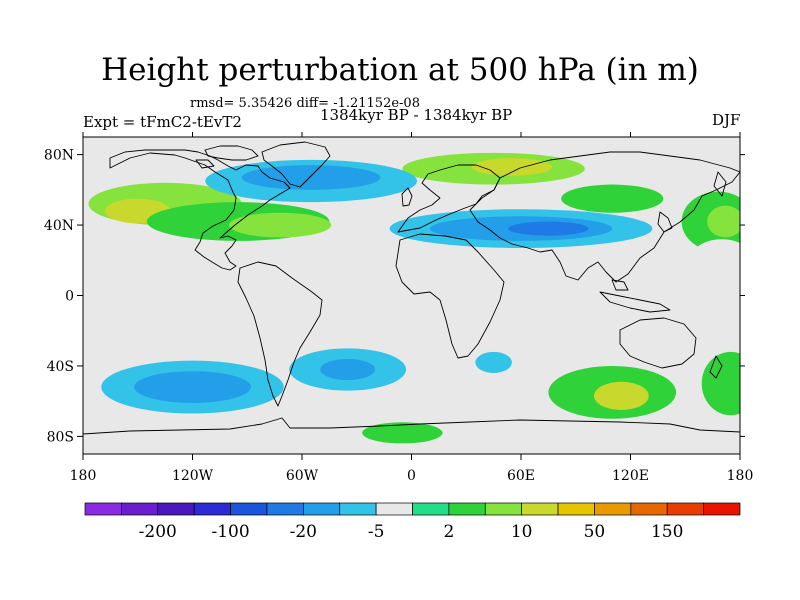  I want to click on coast-kamchatka, so click(720, 184).